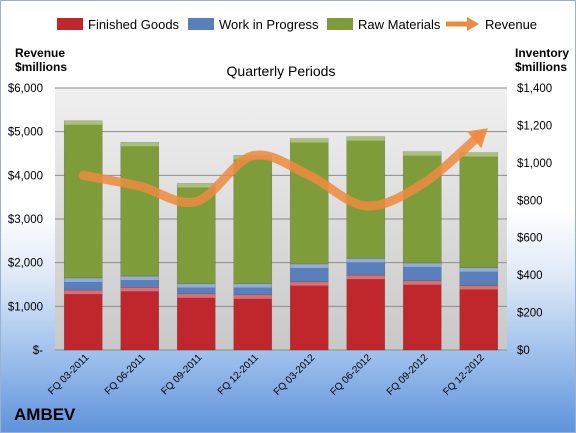  What do you see at coordinates (281, 171) in the screenshot?
I see `revenue-line` at bounding box center [281, 171].